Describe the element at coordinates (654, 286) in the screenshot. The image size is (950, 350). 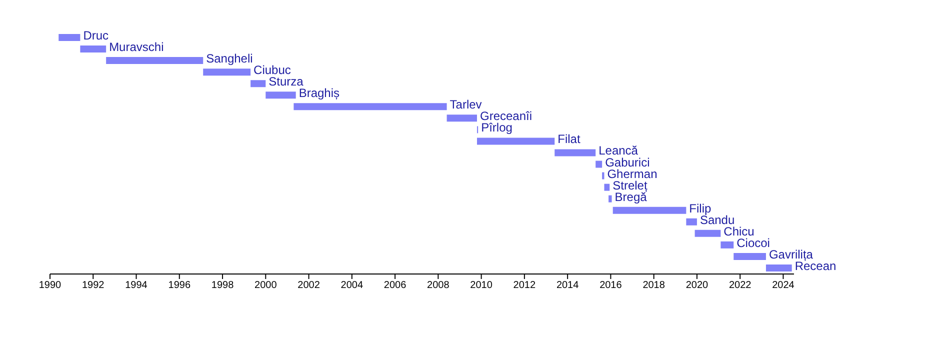
I see `x-tick-label: 2018` at that location.